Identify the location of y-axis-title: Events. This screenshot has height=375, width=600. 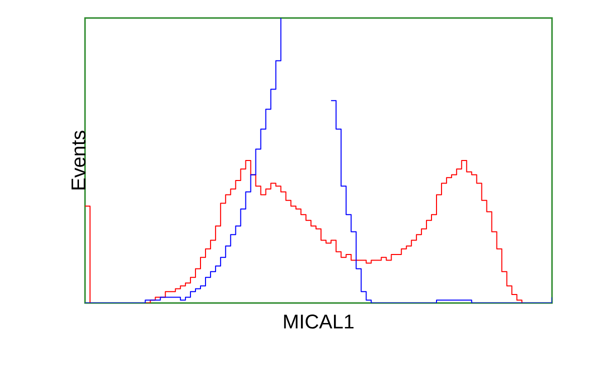
(79, 160).